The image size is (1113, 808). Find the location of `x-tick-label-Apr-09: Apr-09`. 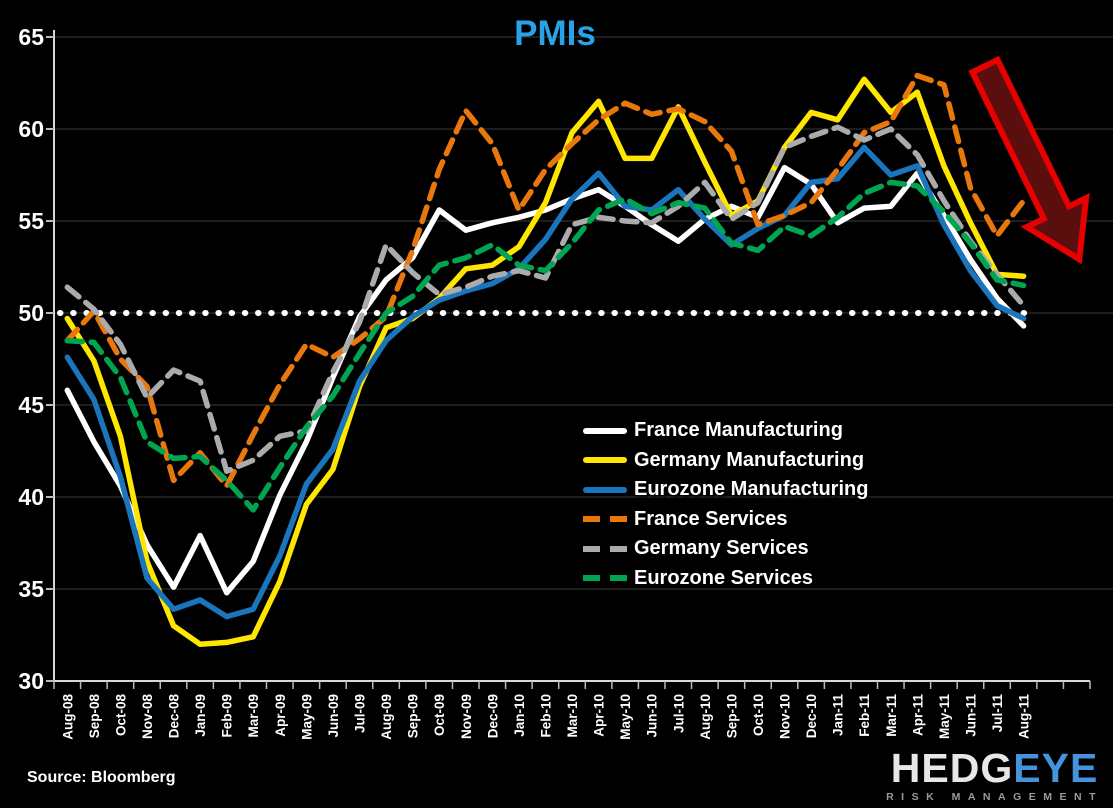

x-tick-label-Apr-09: Apr-09 is located at coordinates (280, 715).